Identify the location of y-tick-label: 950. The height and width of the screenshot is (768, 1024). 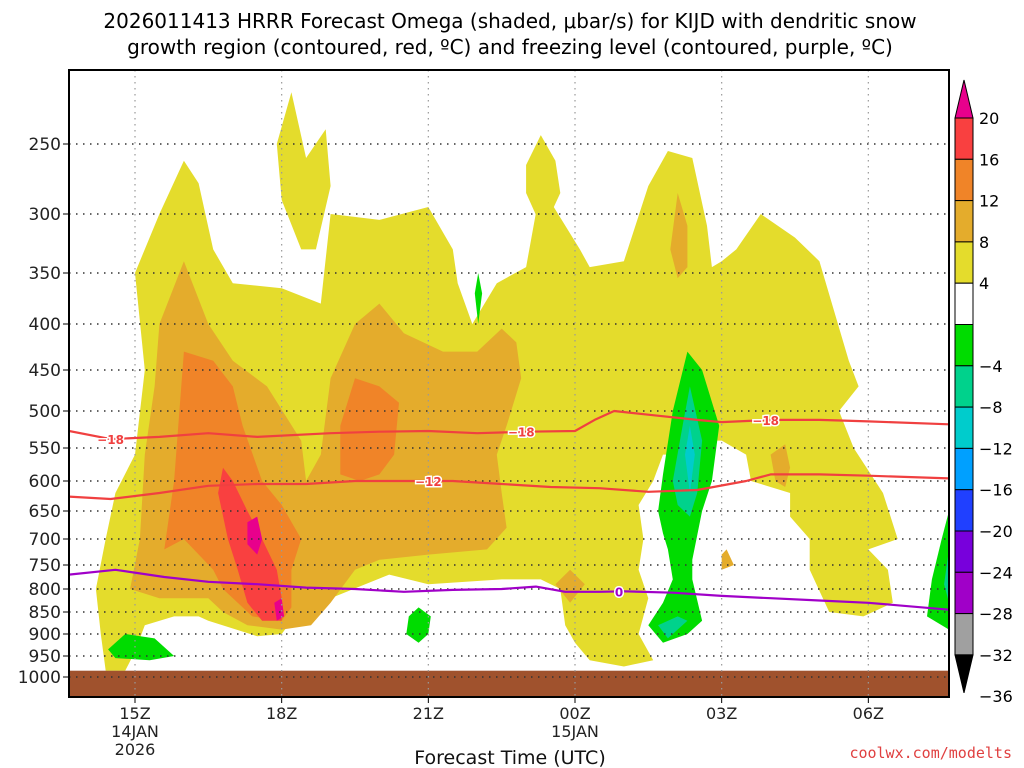
(45, 657).